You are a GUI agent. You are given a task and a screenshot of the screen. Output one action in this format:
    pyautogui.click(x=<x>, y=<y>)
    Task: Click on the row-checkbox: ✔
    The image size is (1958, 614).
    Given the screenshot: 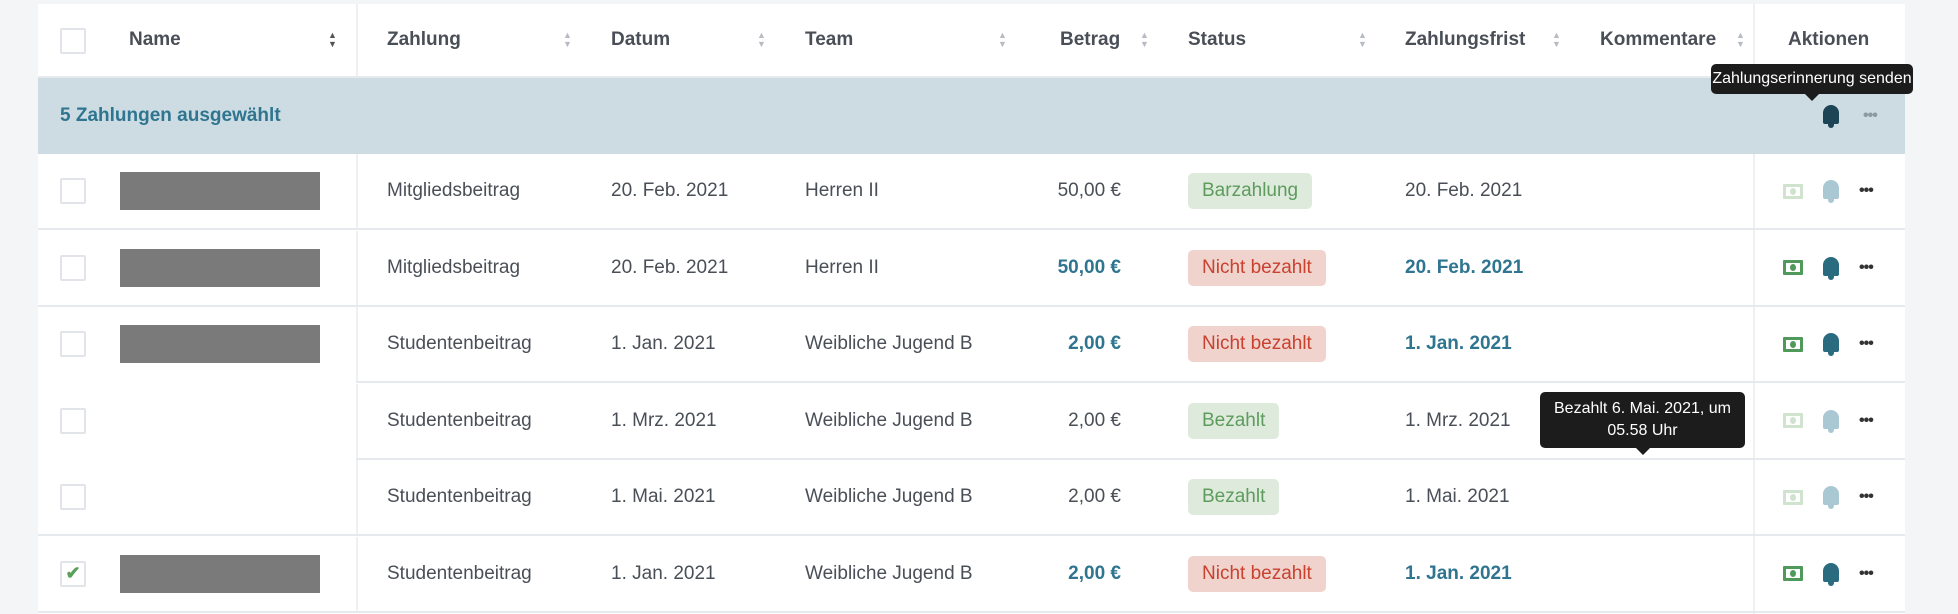 What is the action you would take?
    pyautogui.click(x=73, y=573)
    